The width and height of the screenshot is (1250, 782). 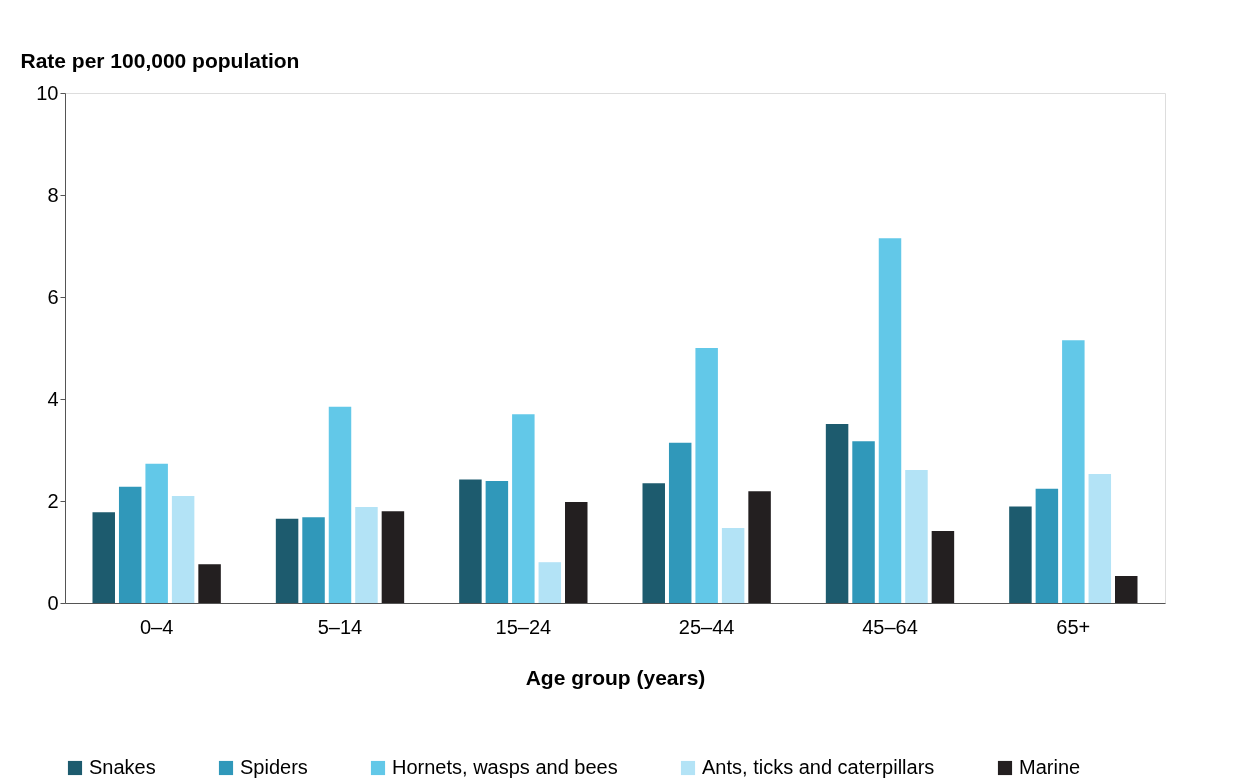 I want to click on legend-label: Ants, ticks and caterpillars, so click(x=818, y=767).